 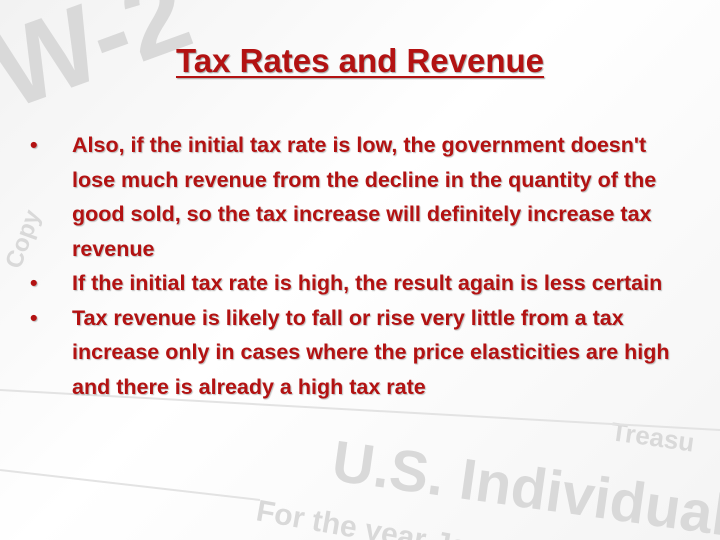 What do you see at coordinates (652, 436) in the screenshot?
I see `background-text: Treasu` at bounding box center [652, 436].